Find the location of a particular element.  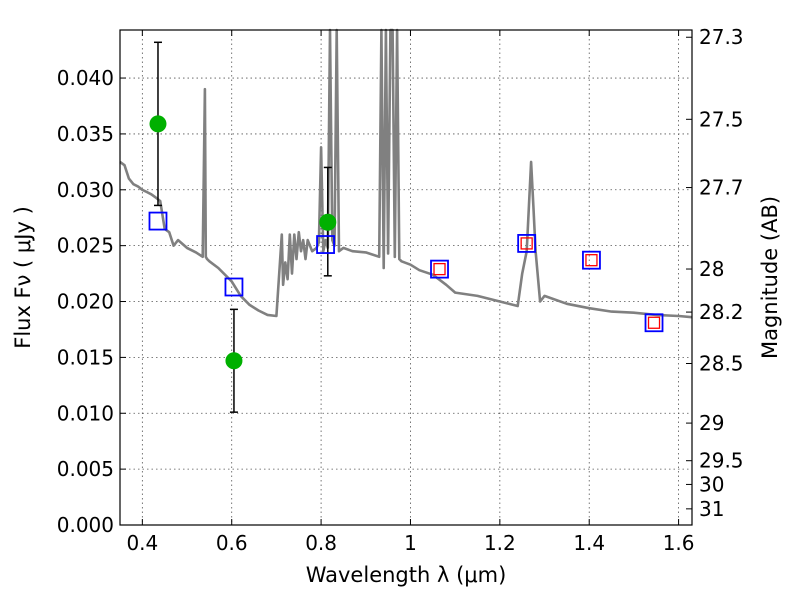

y-tick-label: 0.005 is located at coordinates (85, 469).